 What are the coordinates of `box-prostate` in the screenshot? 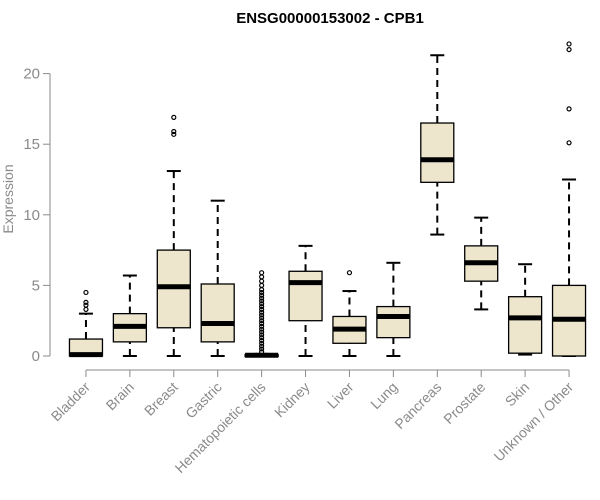 It's located at (481, 263).